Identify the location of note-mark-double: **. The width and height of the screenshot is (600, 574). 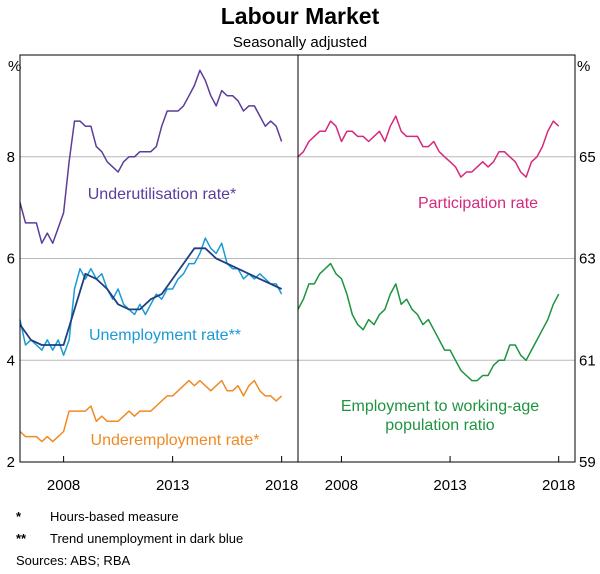
(21, 538).